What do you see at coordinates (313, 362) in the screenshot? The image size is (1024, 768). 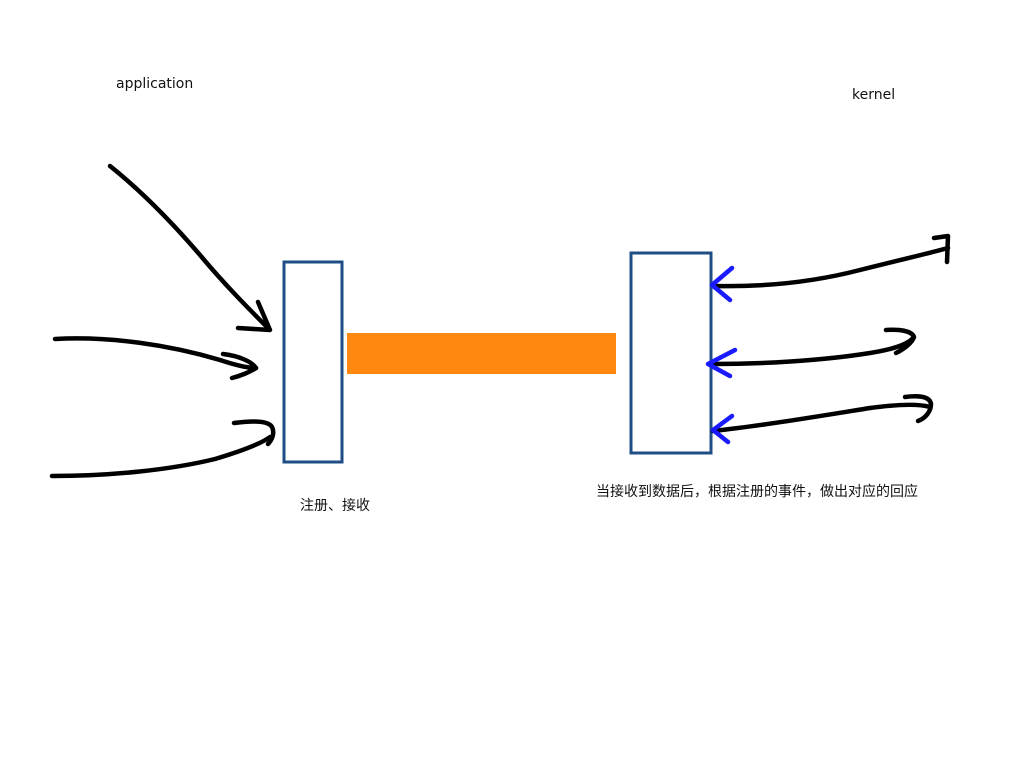 I see `registration-box` at bounding box center [313, 362].